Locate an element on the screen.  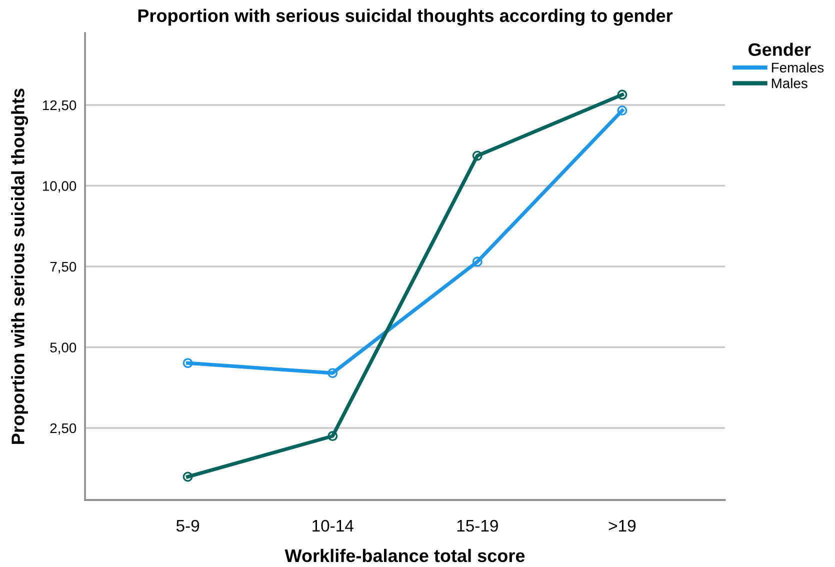
x-axis-title: Worklife-balance total score is located at coordinates (404, 555).